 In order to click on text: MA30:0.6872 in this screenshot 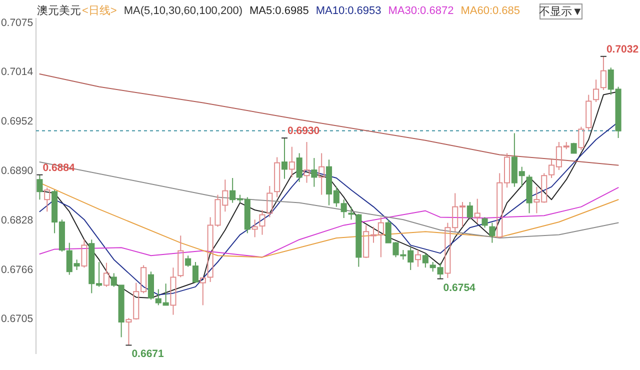, I will do `click(421, 11)`.